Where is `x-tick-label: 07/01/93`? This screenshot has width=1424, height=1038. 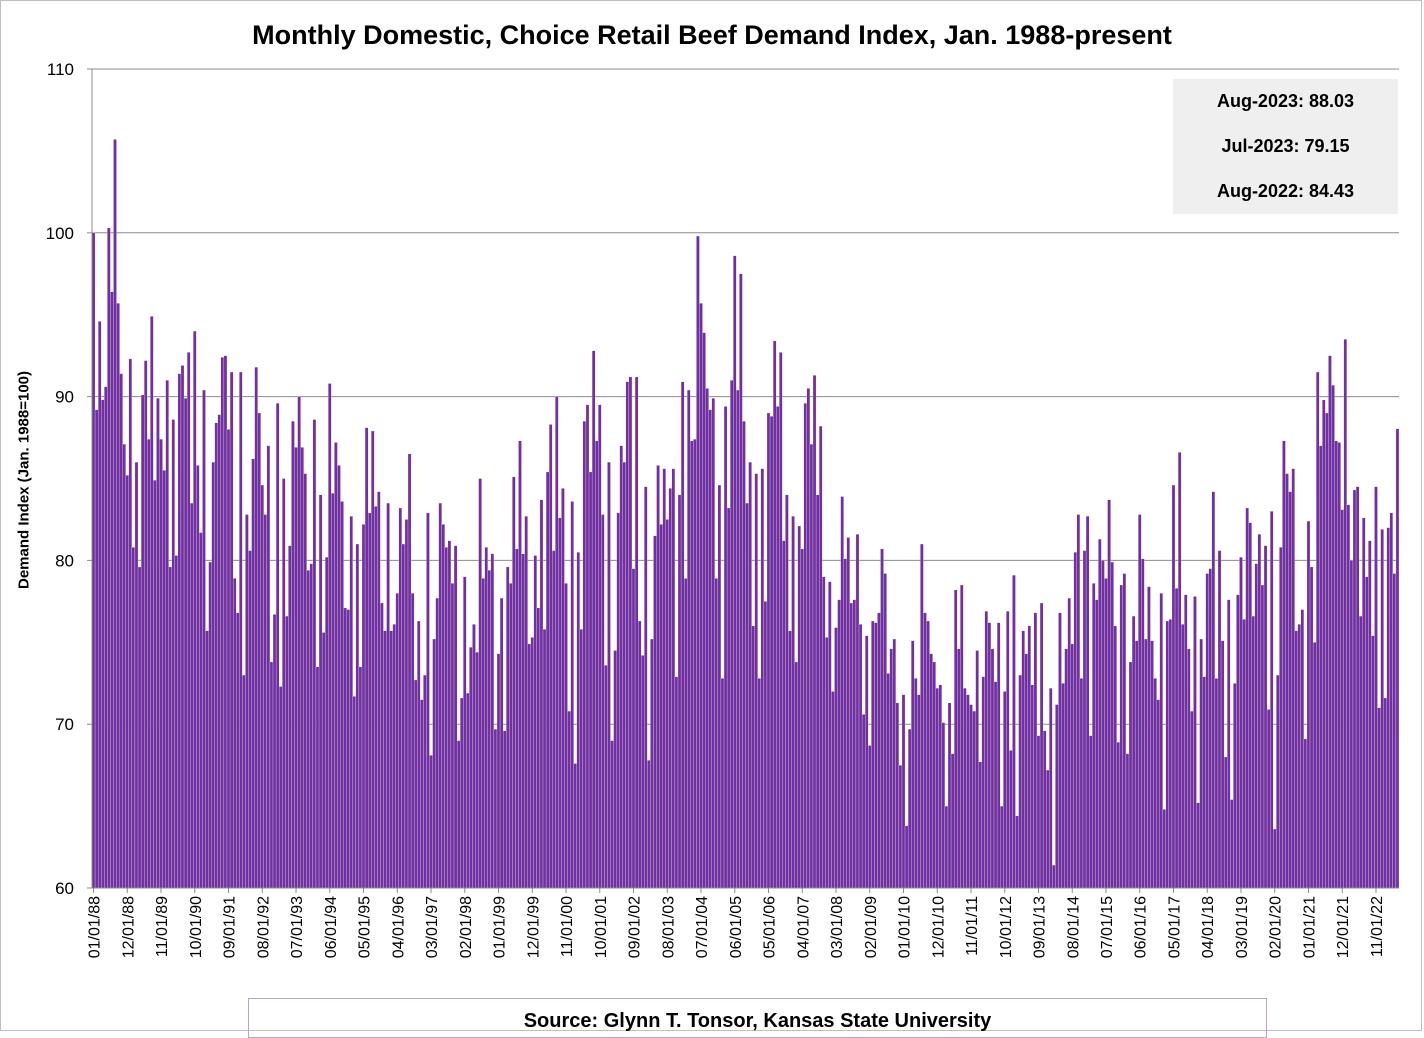
x-tick-label: 07/01/93 is located at coordinates (297, 927).